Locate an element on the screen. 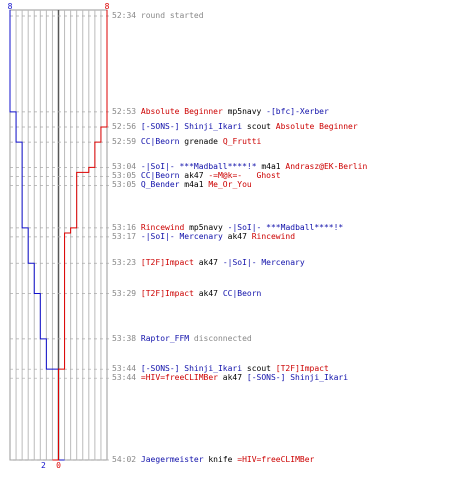  blue-team-line is located at coordinates (37, 235).